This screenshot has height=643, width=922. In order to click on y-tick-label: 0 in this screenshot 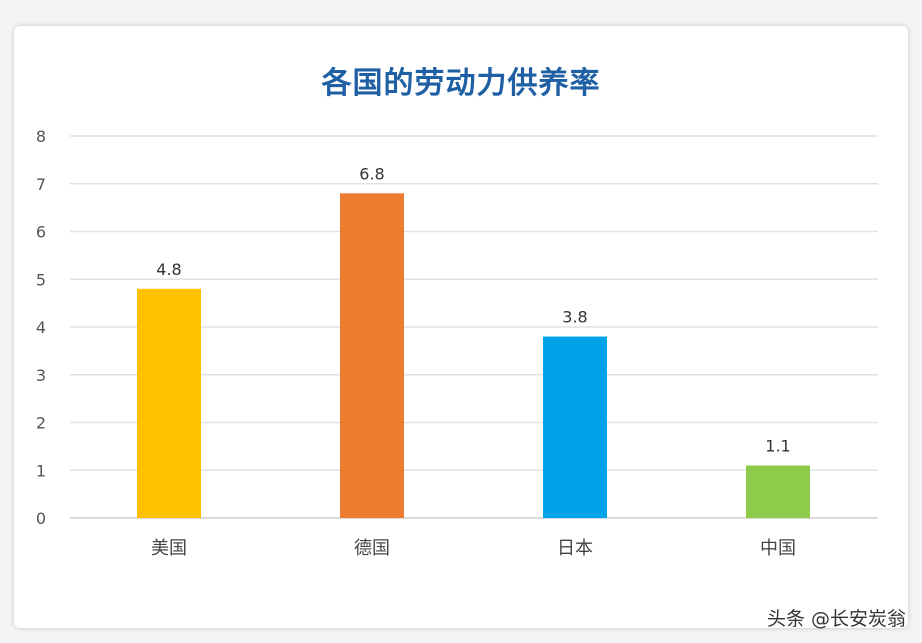, I will do `click(41, 518)`.